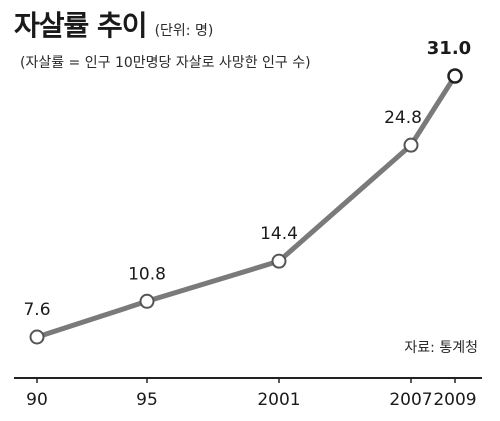 This screenshot has width=500, height=421. What do you see at coordinates (410, 400) in the screenshot?
I see `x-tick-label: 2007` at bounding box center [410, 400].